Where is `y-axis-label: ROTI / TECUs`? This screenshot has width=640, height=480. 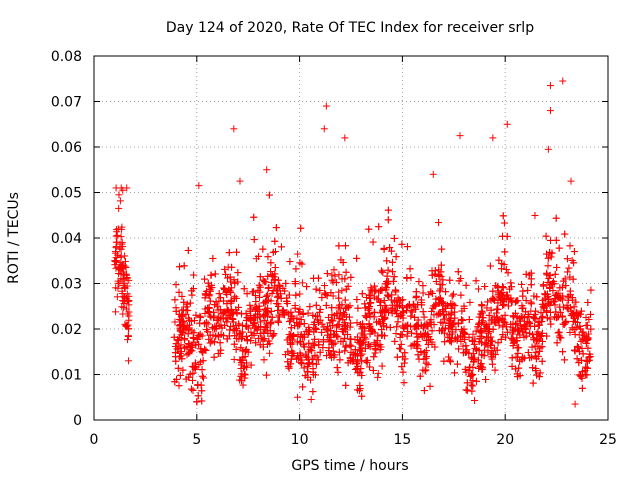 y-axis-label: ROTI / TECUs is located at coordinates (14, 238).